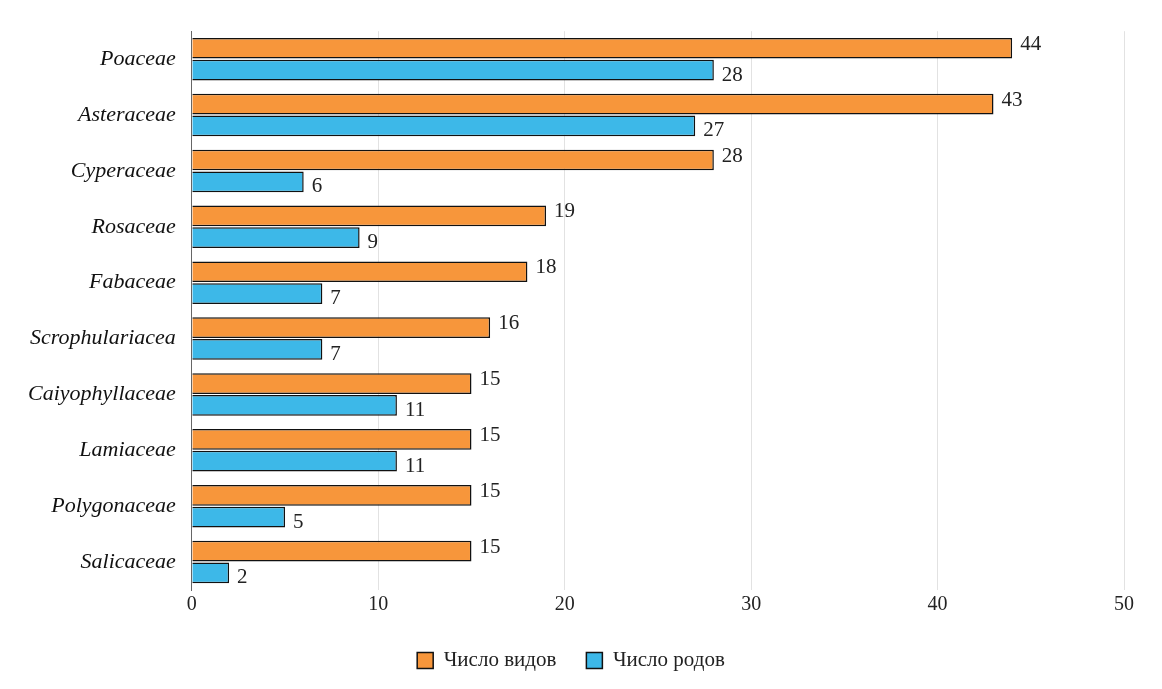  What do you see at coordinates (1031, 42) in the screenshot?
I see `data-label: 44` at bounding box center [1031, 42].